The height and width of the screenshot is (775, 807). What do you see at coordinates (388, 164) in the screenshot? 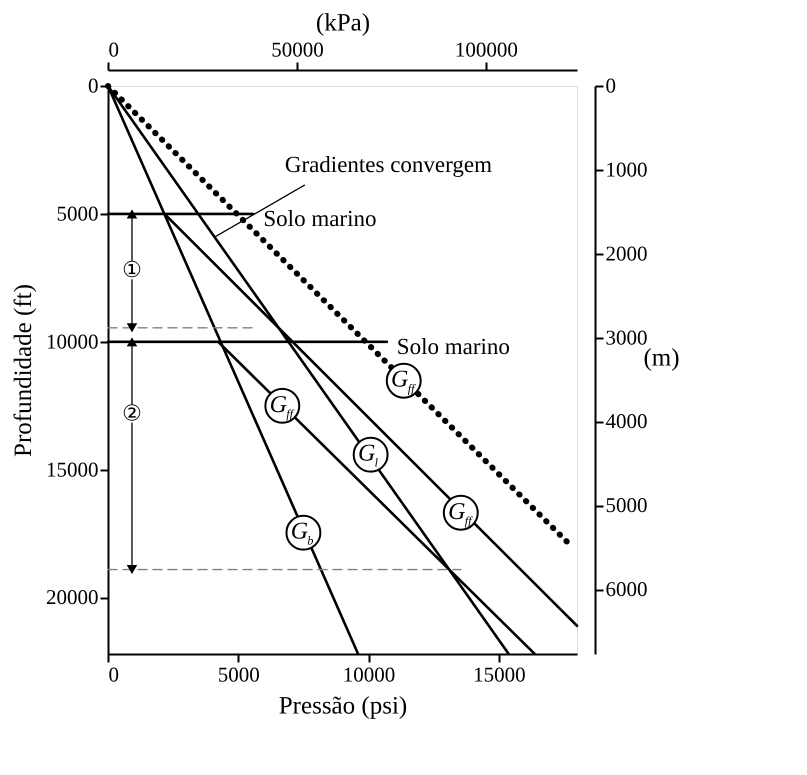
I see `annotation: Gradientes convergem` at bounding box center [388, 164].